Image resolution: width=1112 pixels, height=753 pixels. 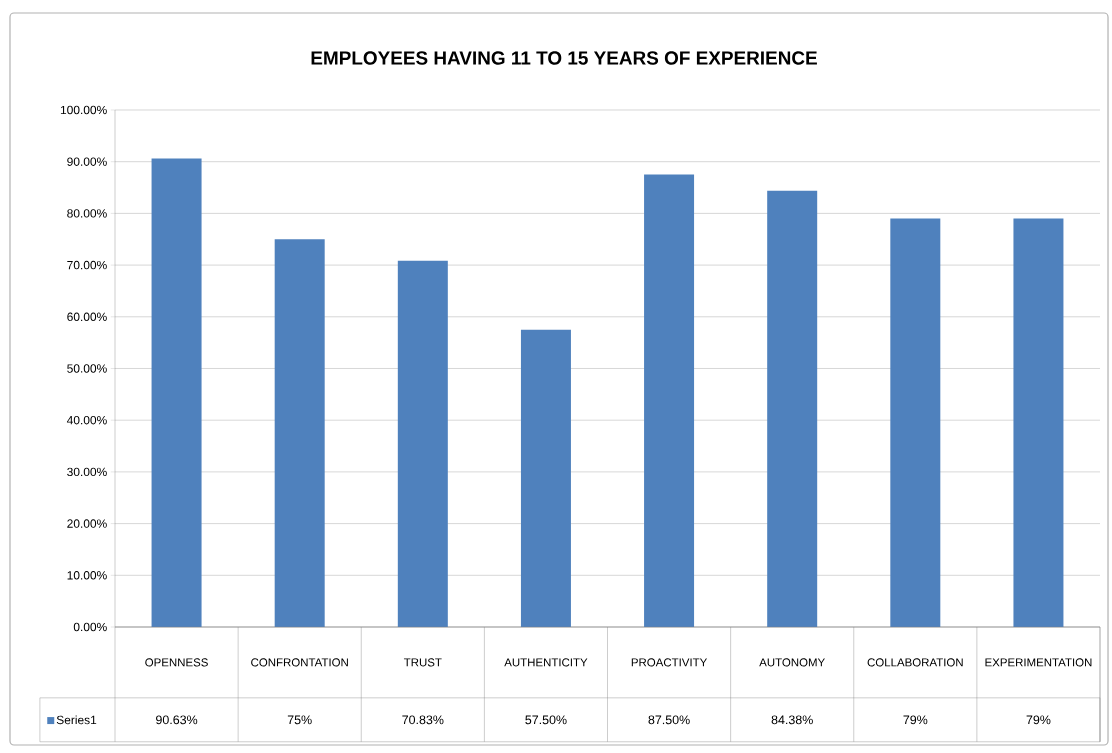 What do you see at coordinates (299, 662) in the screenshot?
I see `x-tick-label: CONFRONTATION` at bounding box center [299, 662].